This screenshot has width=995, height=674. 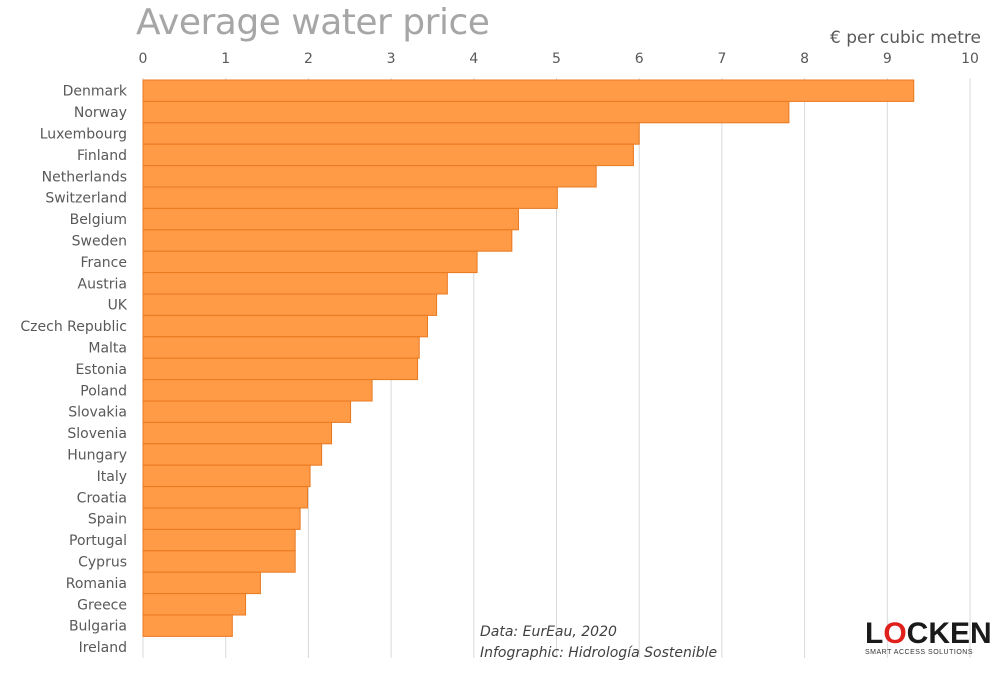 I want to click on bar-finland, so click(x=388, y=155).